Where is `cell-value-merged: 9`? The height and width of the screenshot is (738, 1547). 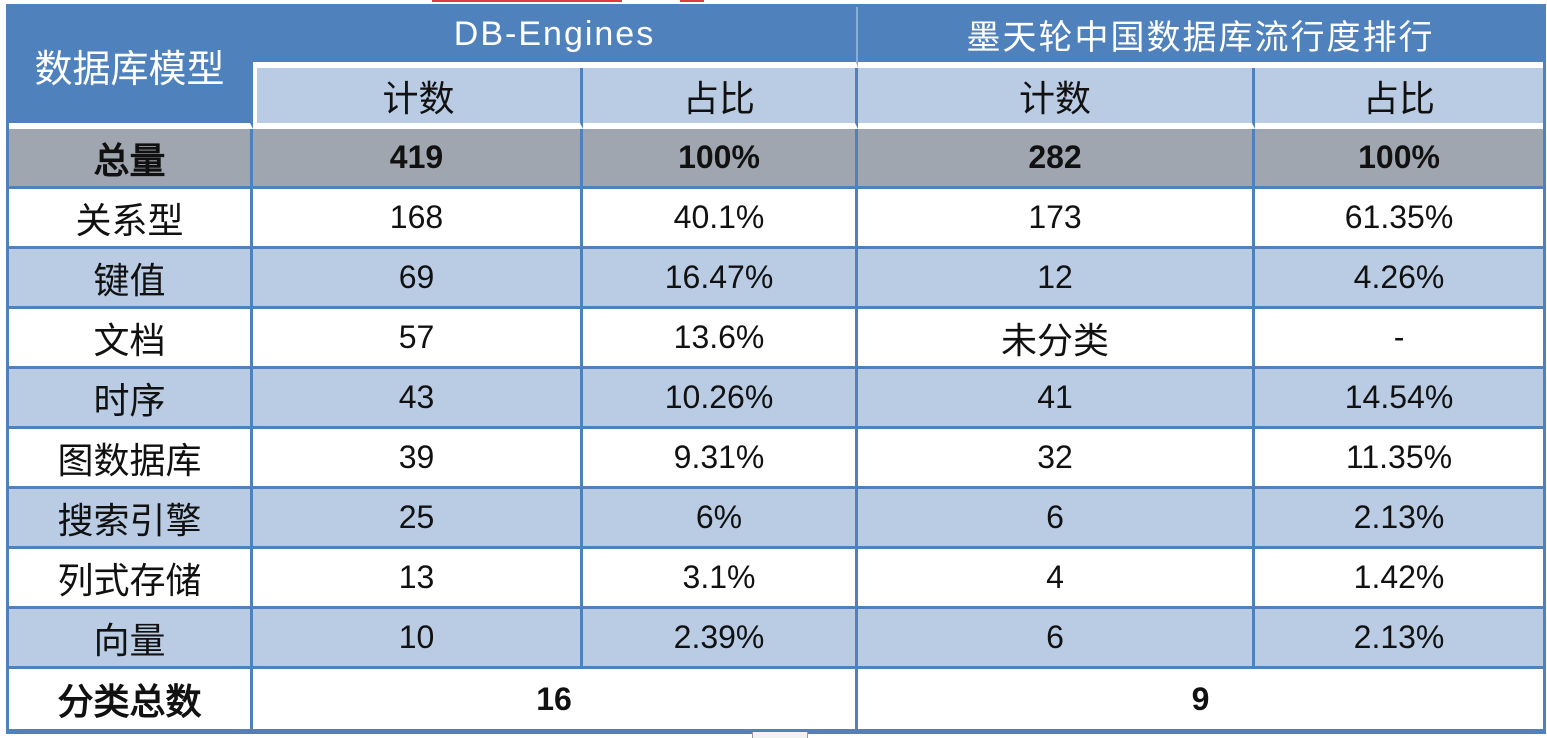
cell-value-merged: 9 is located at coordinates (1201, 699).